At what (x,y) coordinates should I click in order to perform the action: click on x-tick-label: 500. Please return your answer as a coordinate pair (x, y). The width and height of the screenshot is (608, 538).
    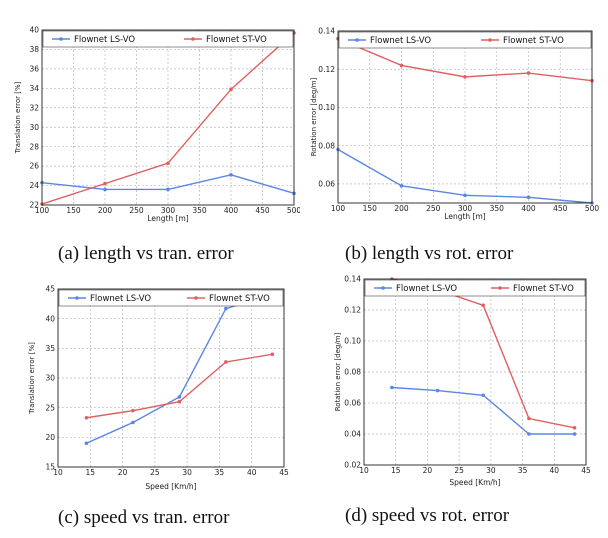
    Looking at the image, I should click on (293, 210).